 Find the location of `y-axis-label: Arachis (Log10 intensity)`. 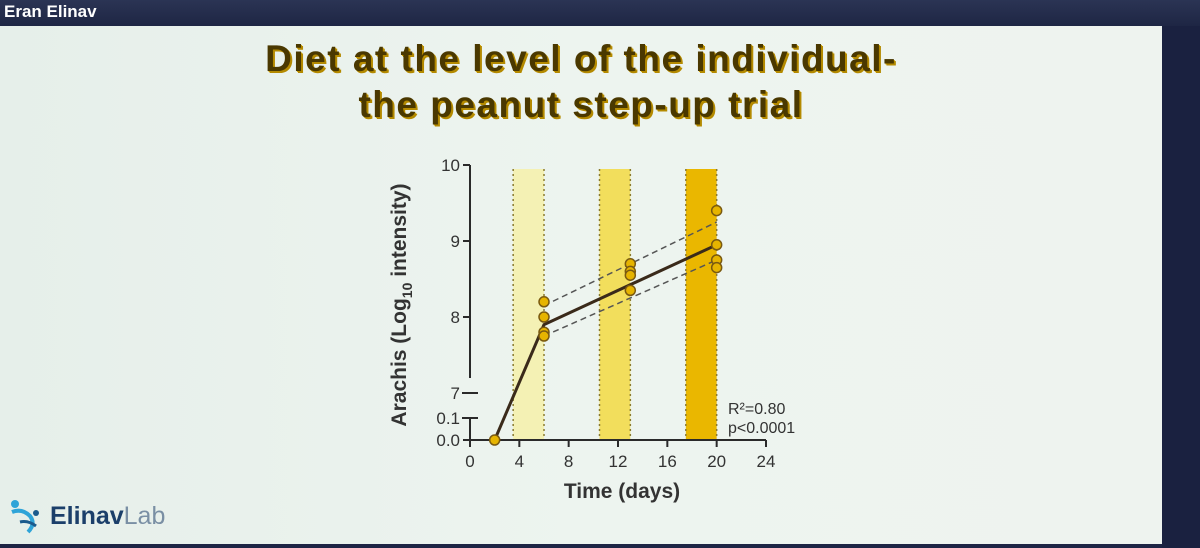

y-axis-label: Arachis (Log10 intensity) is located at coordinates (401, 304).